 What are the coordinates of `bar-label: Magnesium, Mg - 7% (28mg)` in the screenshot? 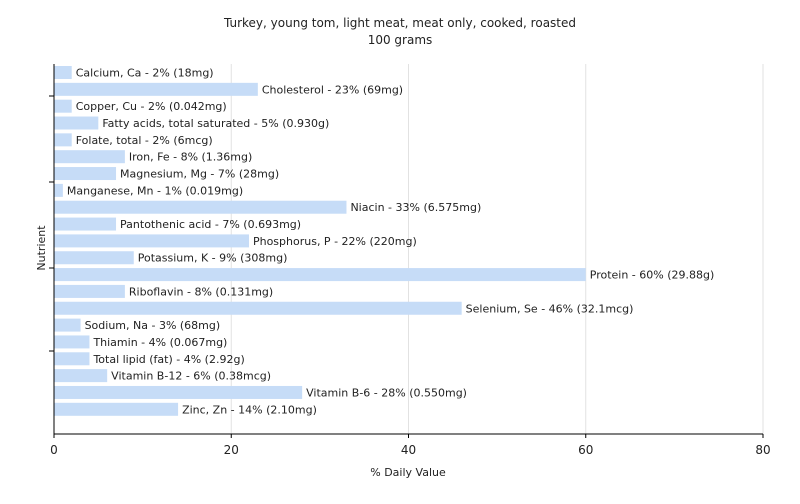 It's located at (199, 174).